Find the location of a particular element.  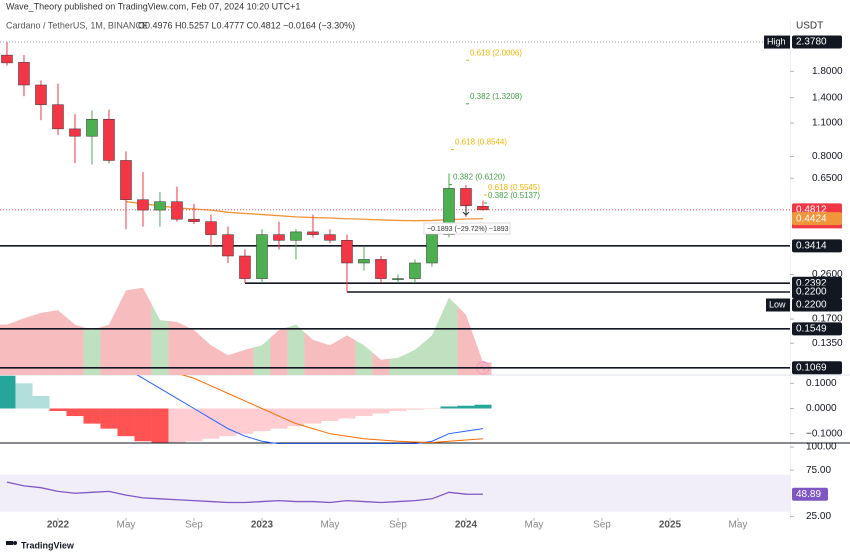

high-tag-box is located at coordinates (817, 42).